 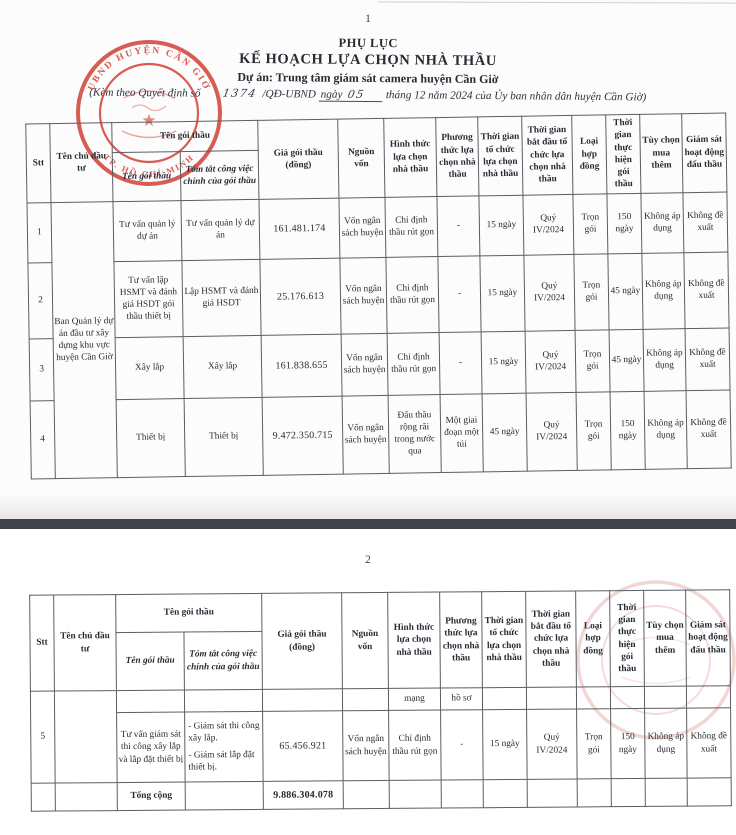 What do you see at coordinates (623, 154) in the screenshot?
I see `header-tg-thuc-hien: Thời gian thực hiện gói thầu` at bounding box center [623, 154].